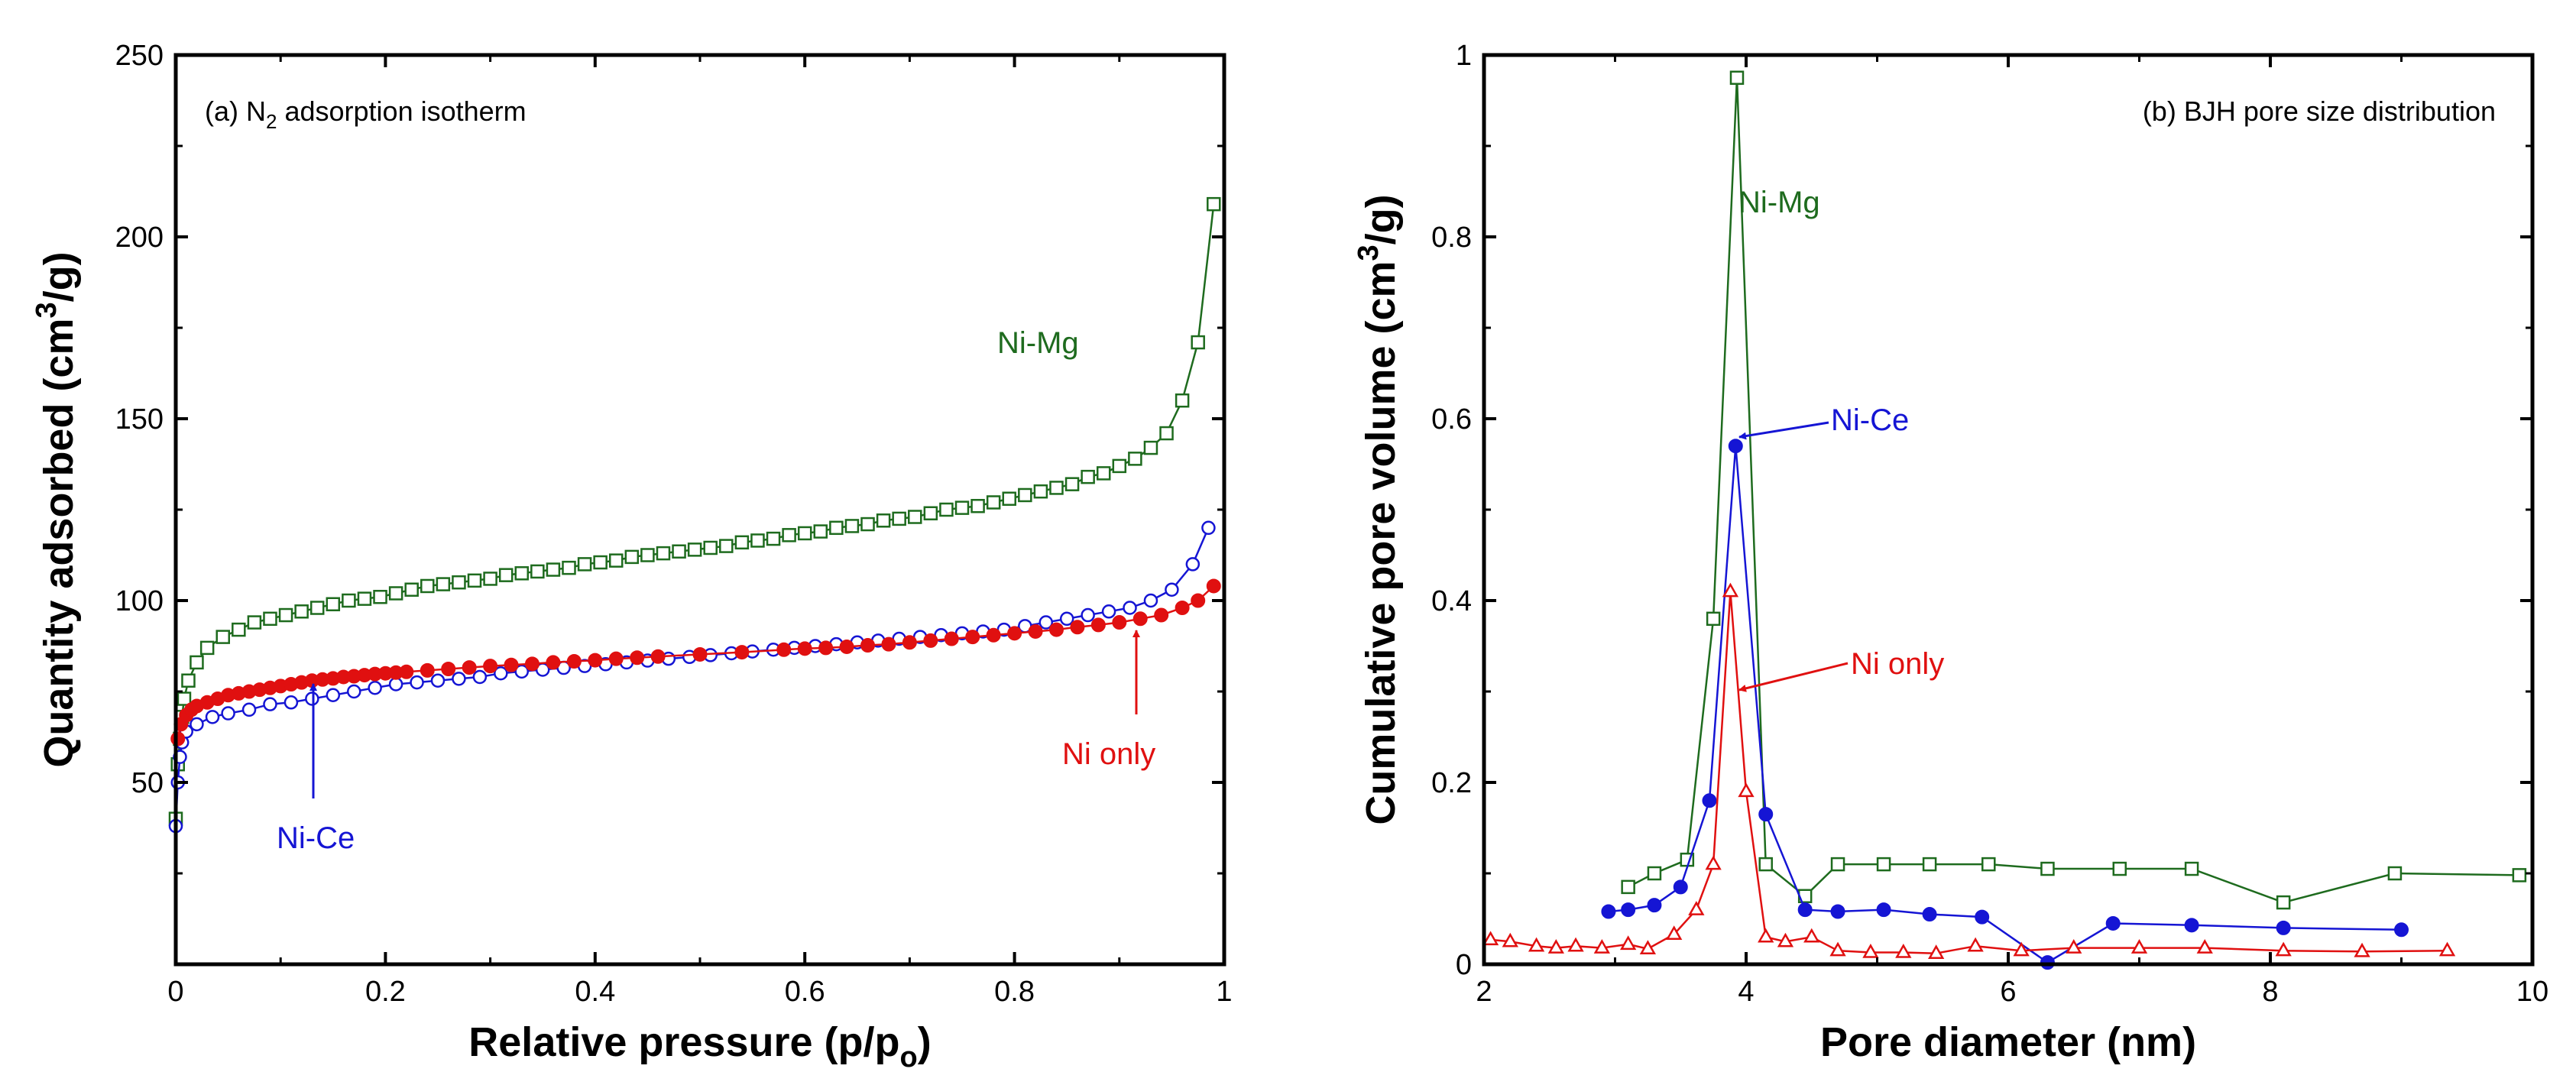 The height and width of the screenshot is (1085, 2576). What do you see at coordinates (1969, 772) in the screenshot?
I see `panel-b-series-line-ni-only` at bounding box center [1969, 772].